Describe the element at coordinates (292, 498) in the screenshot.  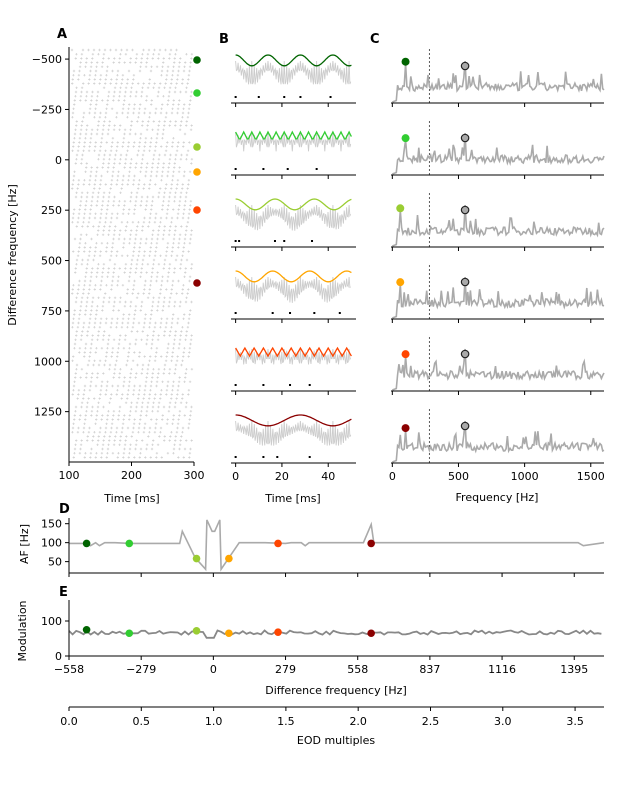
I see `panel-b-xlabel: Time [ms]` at that location.